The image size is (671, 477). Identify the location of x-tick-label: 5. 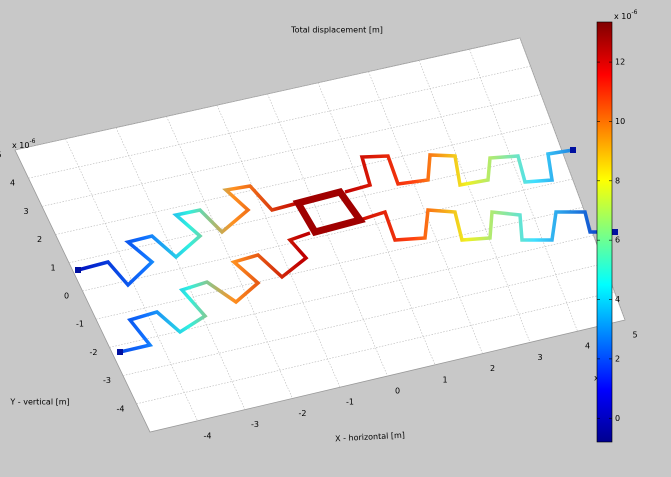
(634, 335).